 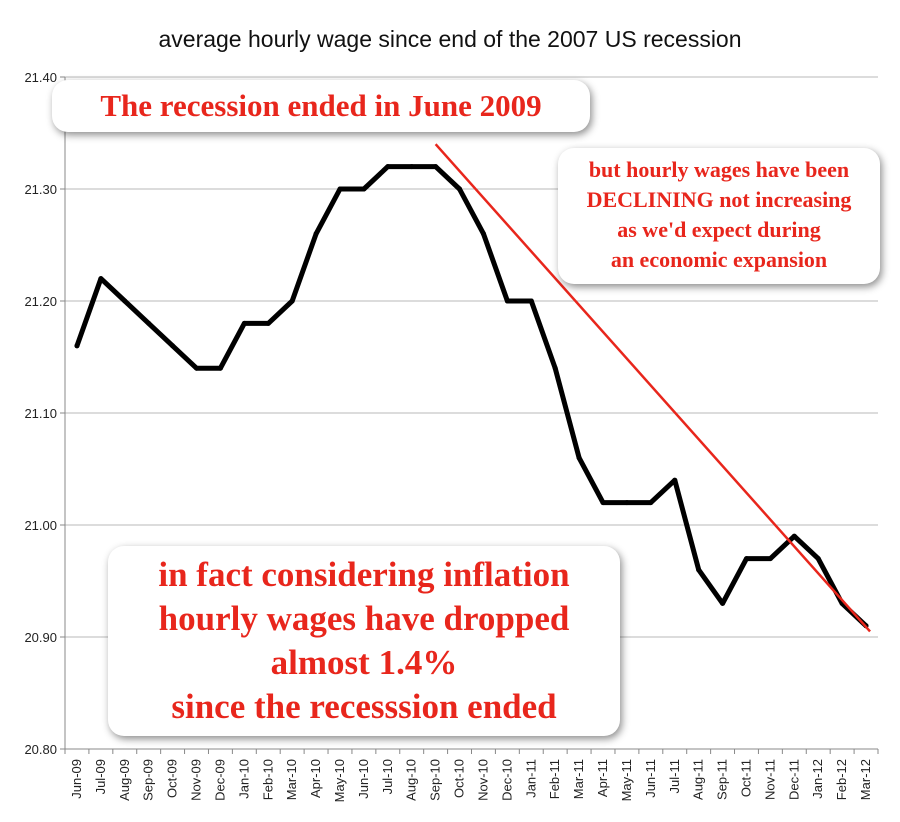 What do you see at coordinates (40, 749) in the screenshot?
I see `y-tick-label: 20.80` at bounding box center [40, 749].